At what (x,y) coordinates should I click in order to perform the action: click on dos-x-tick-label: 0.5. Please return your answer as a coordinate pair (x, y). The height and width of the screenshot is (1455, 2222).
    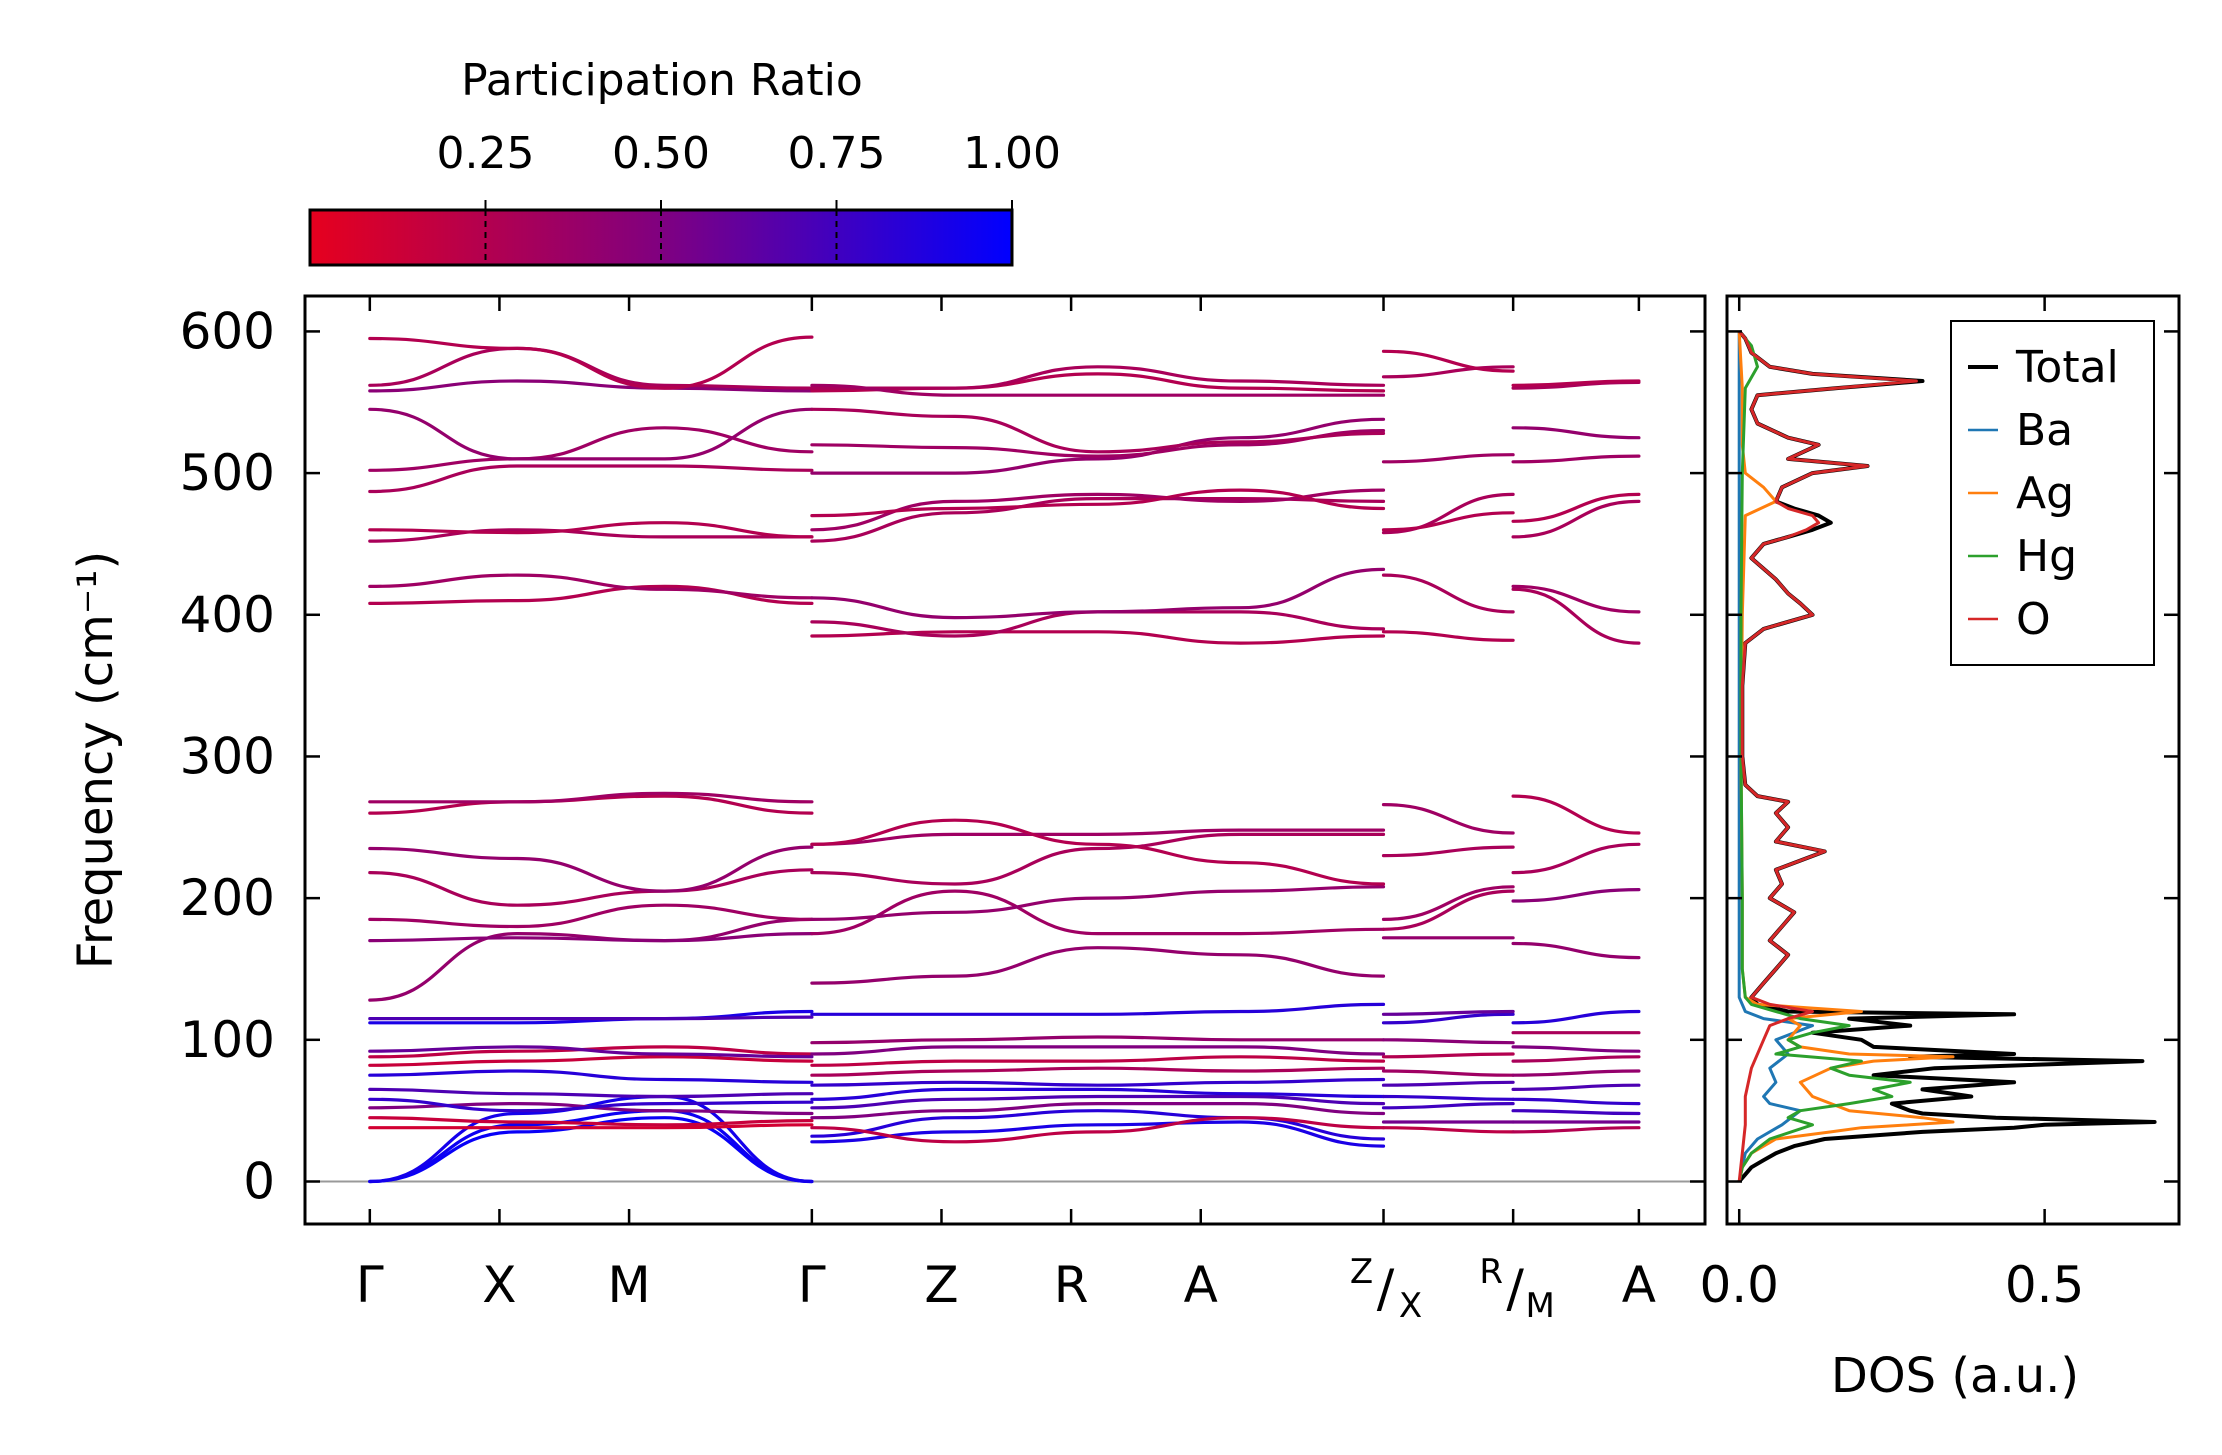
    Looking at the image, I should click on (2045, 1285).